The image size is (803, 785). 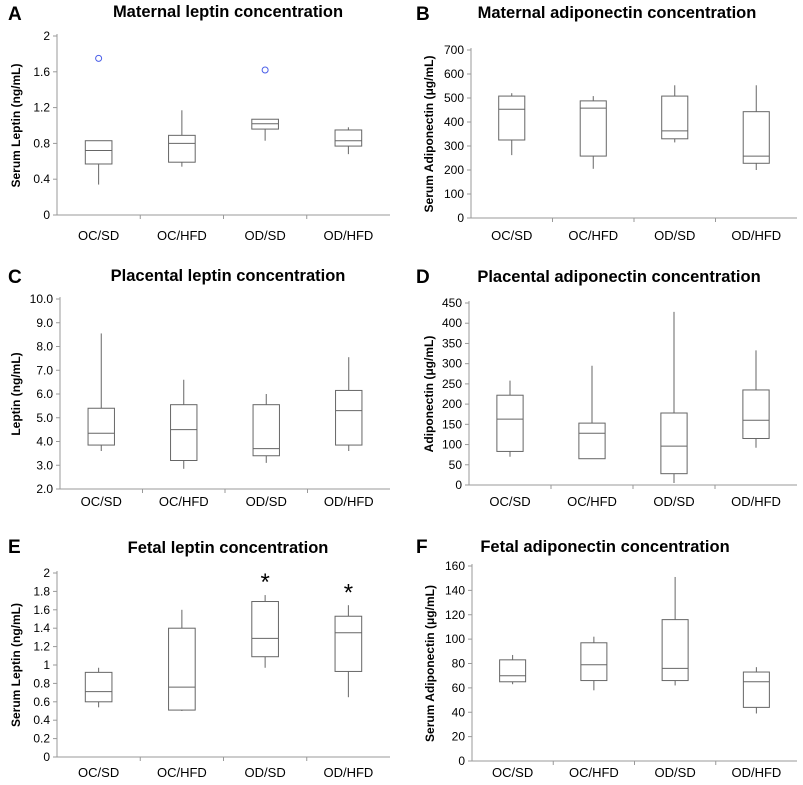 I want to click on y-axis-label: Leptin (ng/mL), so click(x=16, y=393).